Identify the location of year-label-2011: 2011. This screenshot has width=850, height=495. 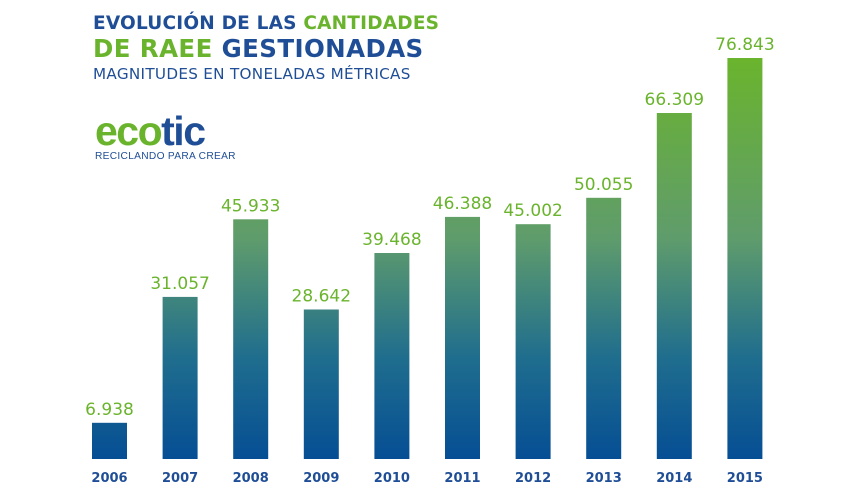
(462, 478).